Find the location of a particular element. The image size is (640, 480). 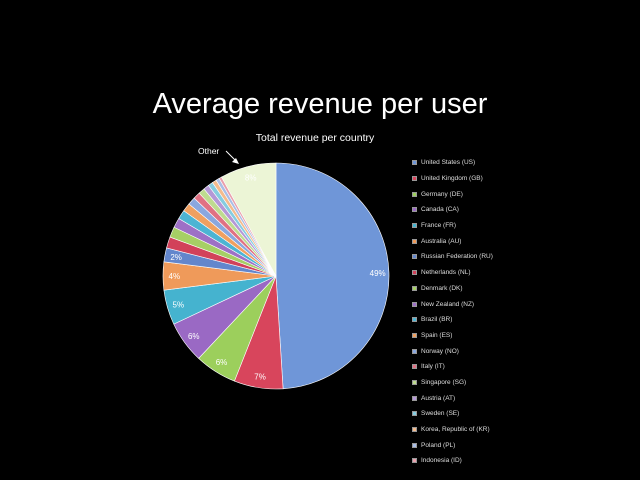

legend-label: Brazil (BR) is located at coordinates (437, 320).